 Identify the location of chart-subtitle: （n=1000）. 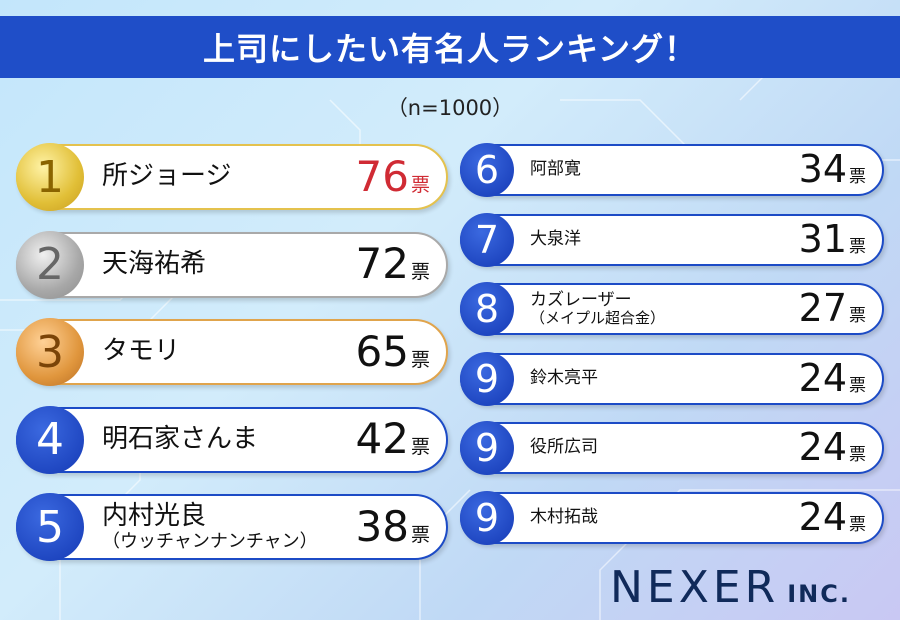
(450, 108).